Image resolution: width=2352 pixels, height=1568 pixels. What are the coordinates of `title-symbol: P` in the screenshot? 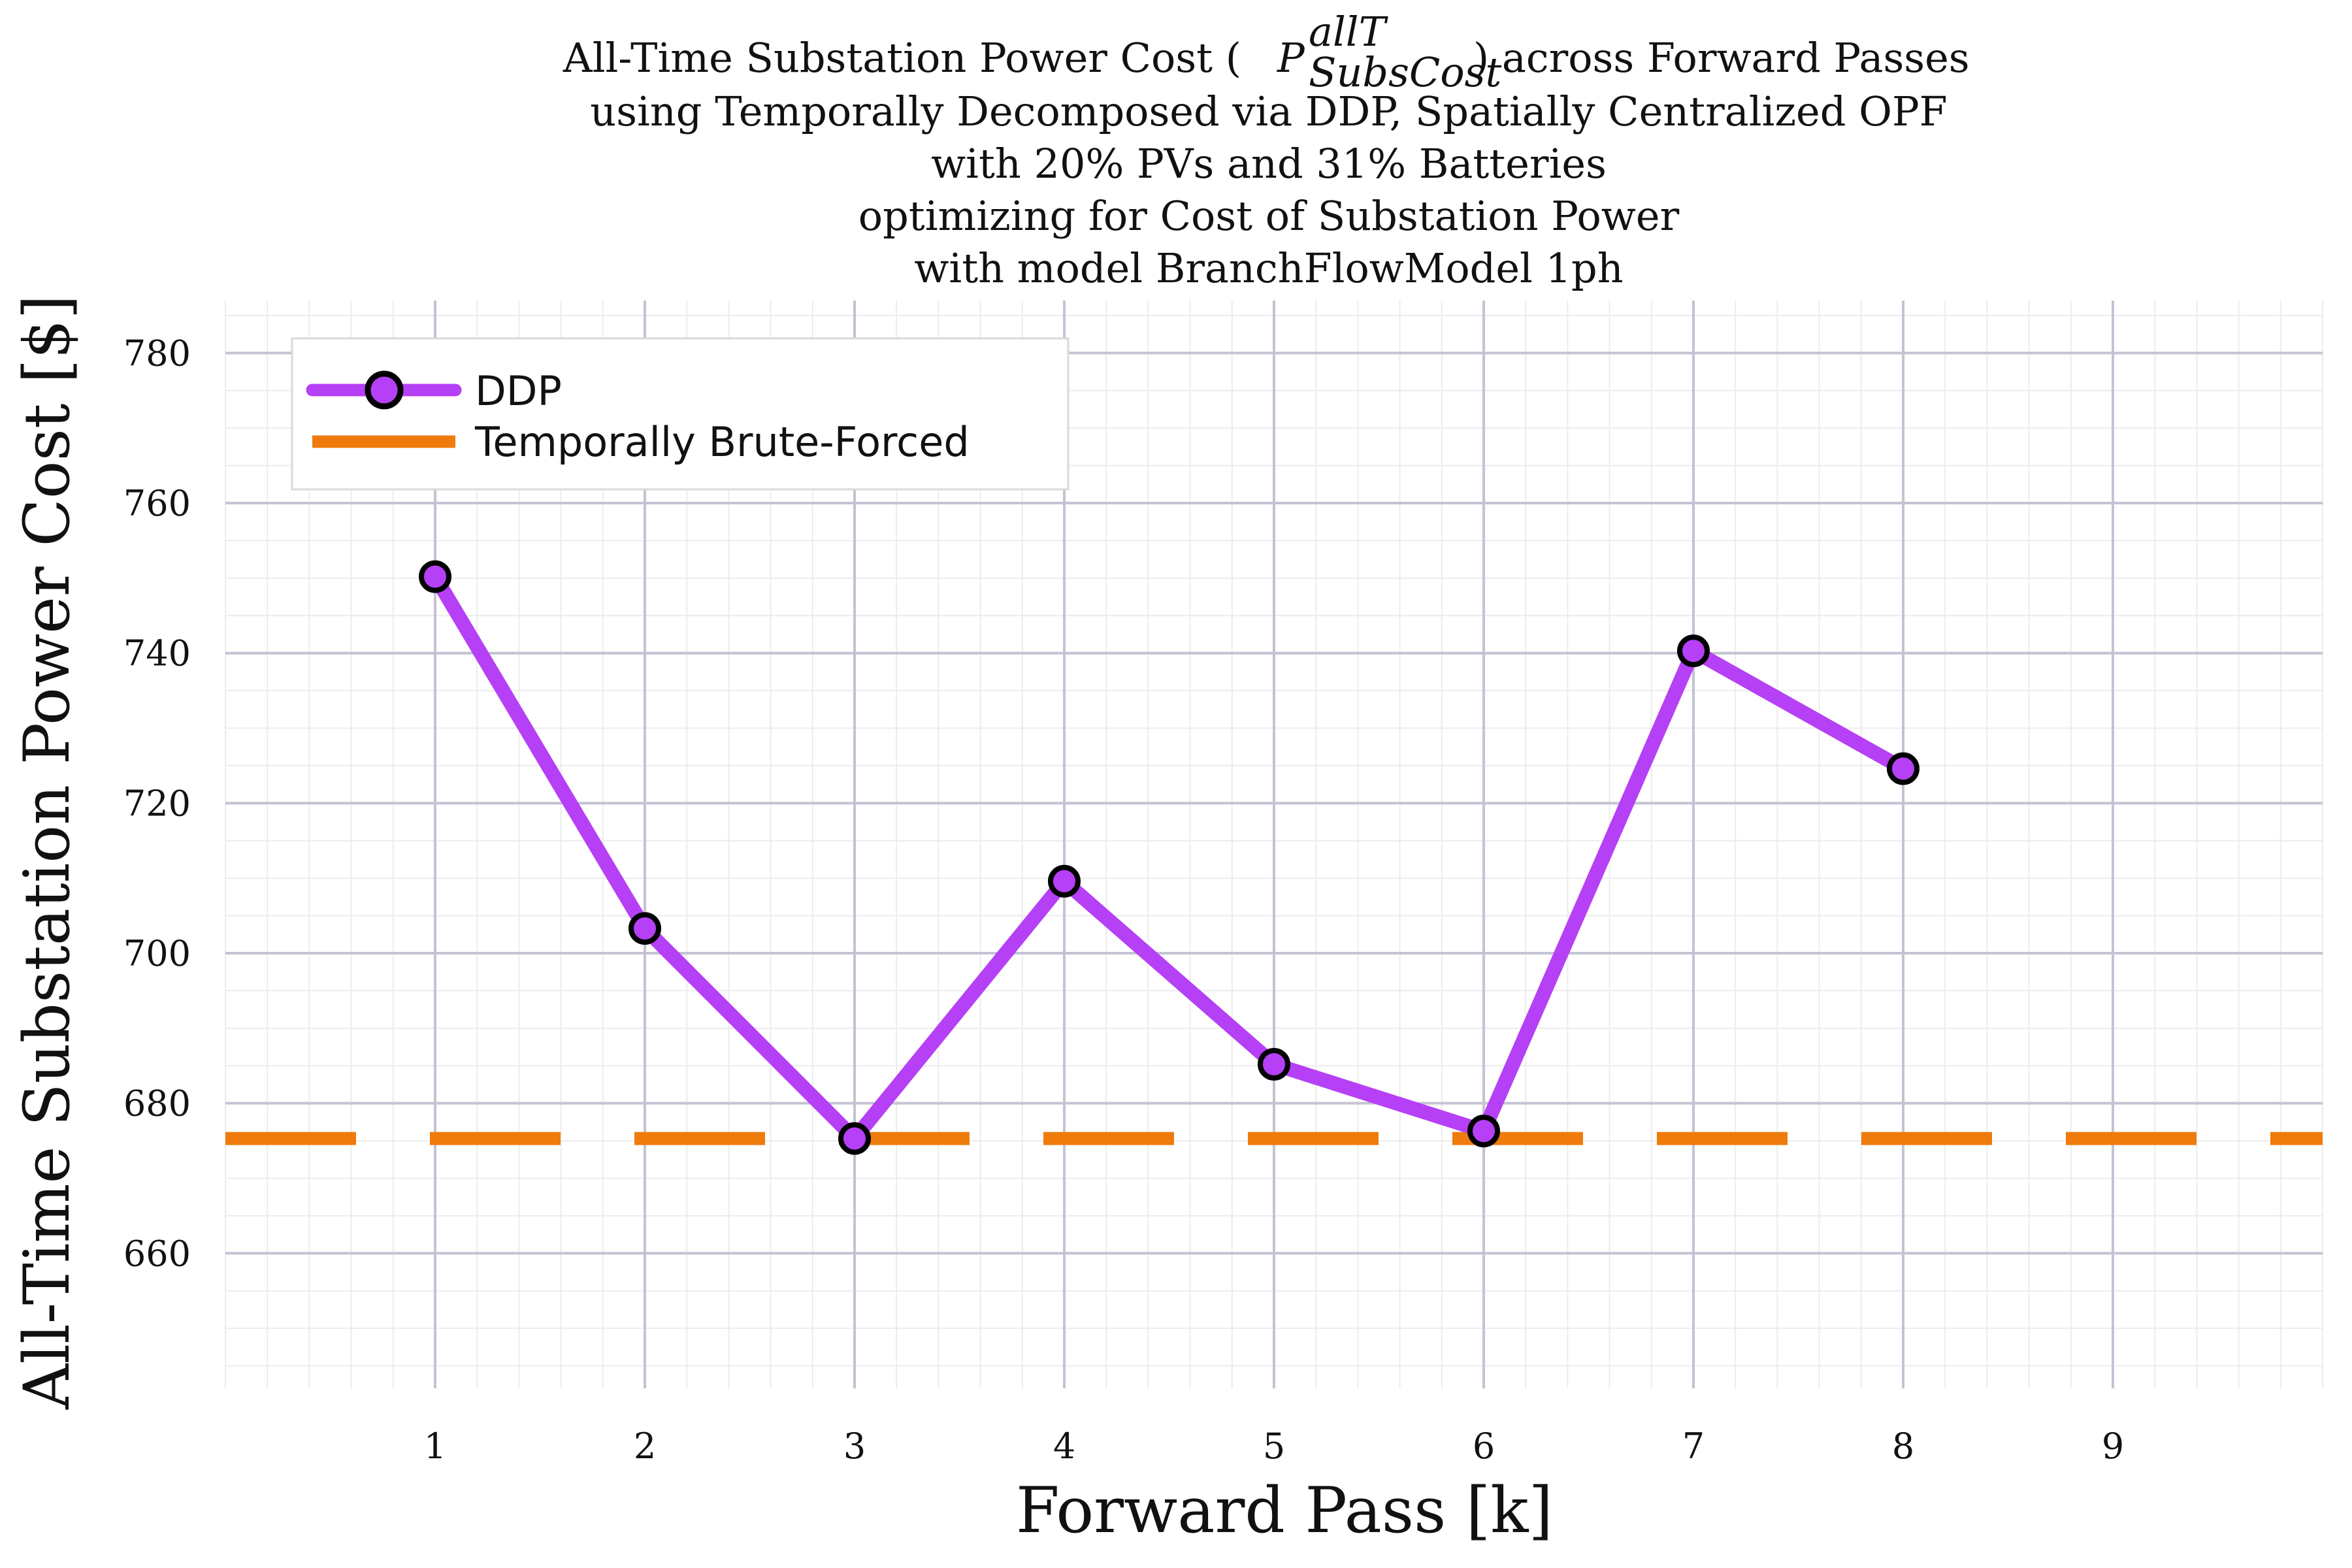 It's located at (1291, 58).